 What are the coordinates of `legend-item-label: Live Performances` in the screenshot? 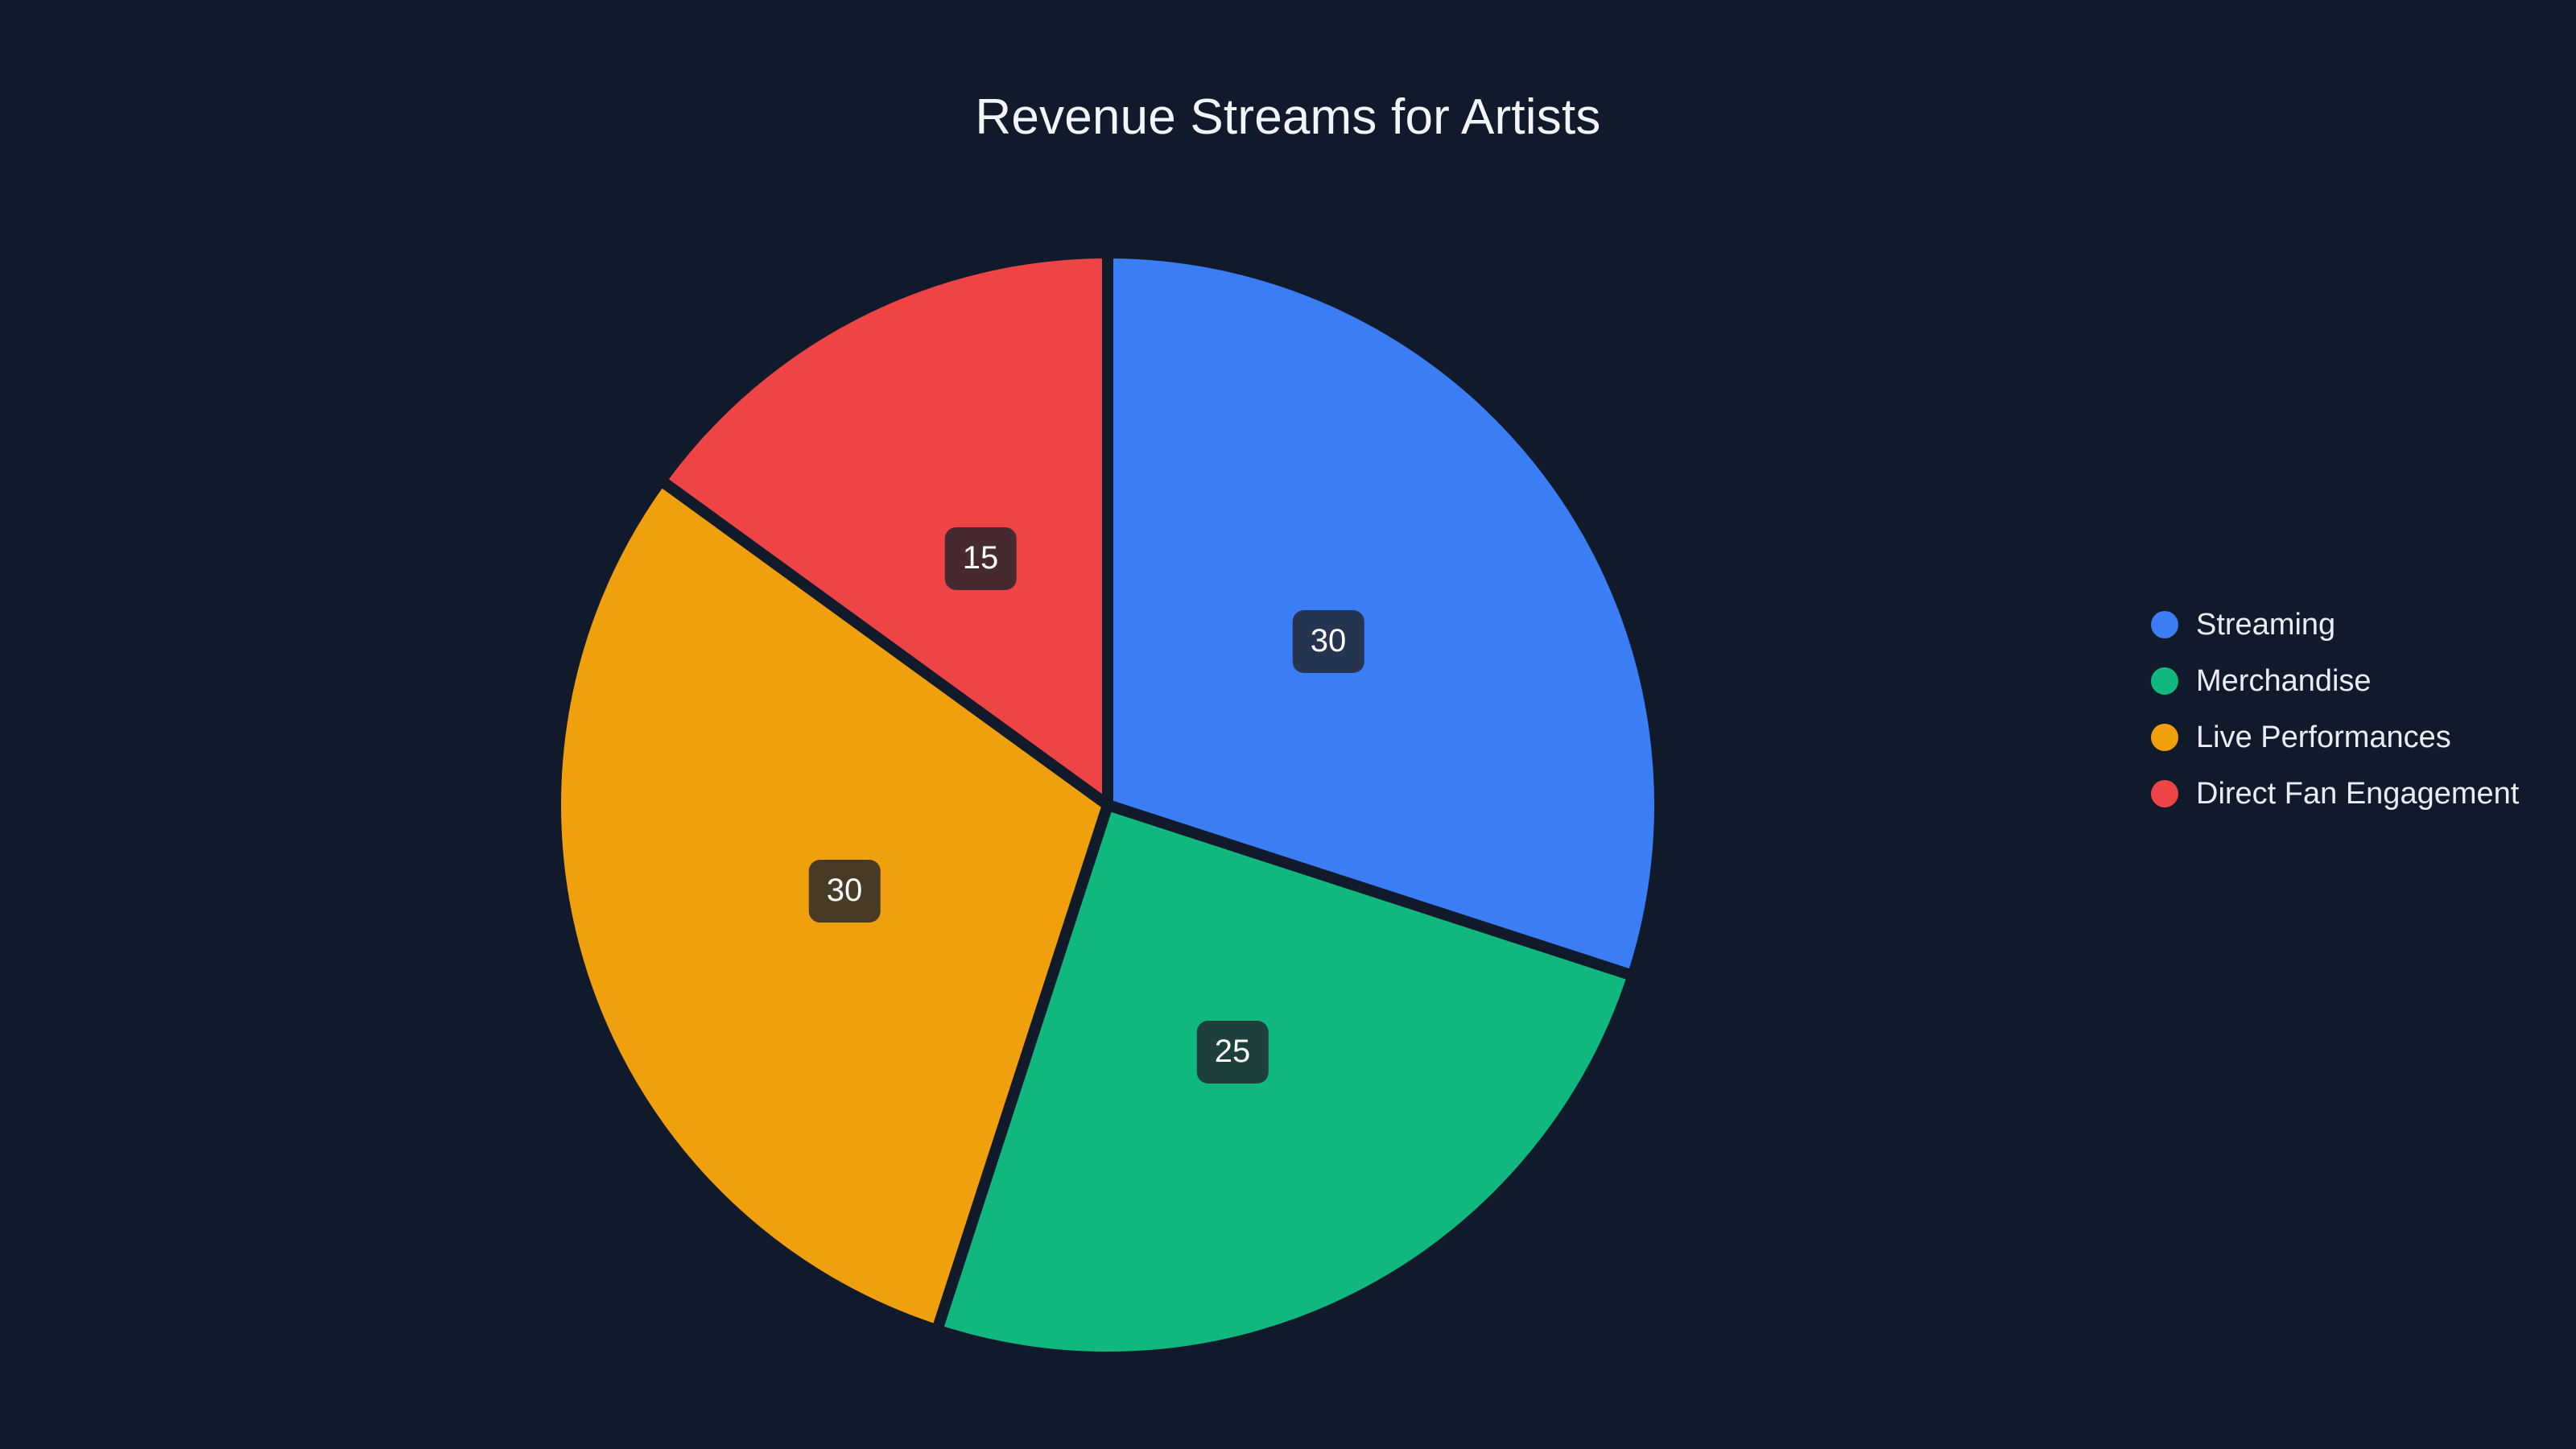 It's located at (2323, 737).